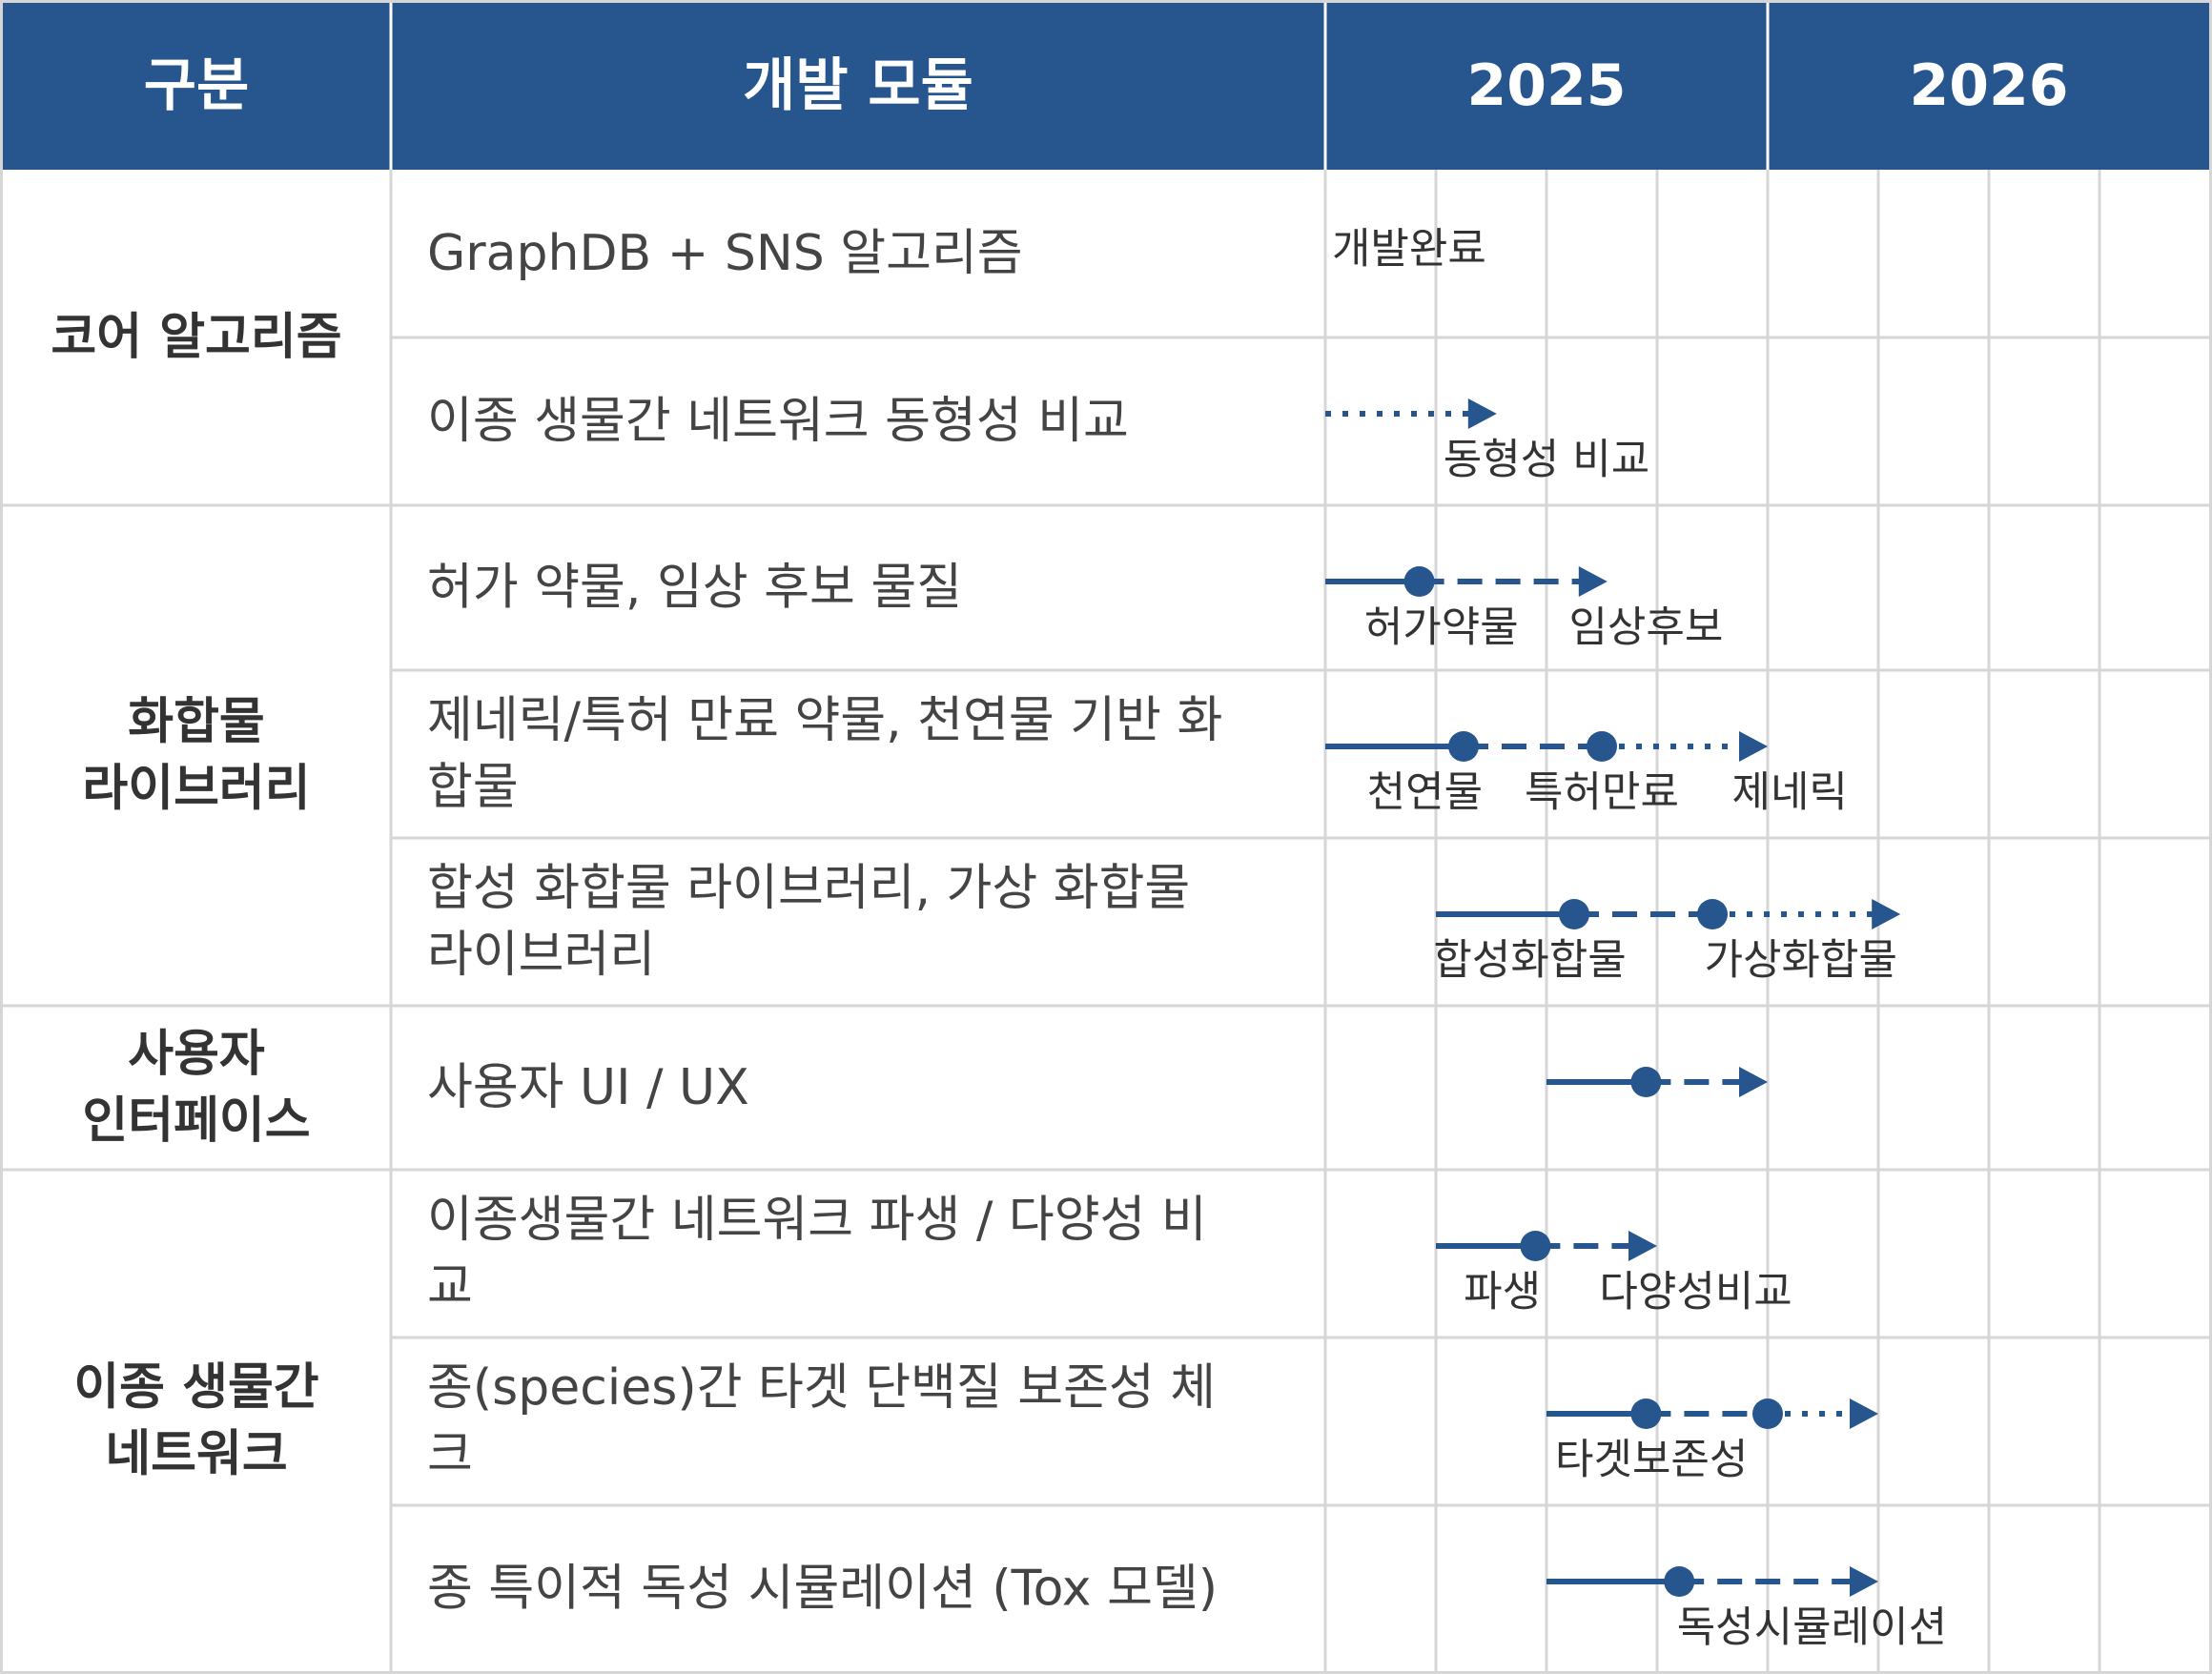  Describe the element at coordinates (196, 1454) in the screenshot. I see `category-label: 네트워크` at that location.